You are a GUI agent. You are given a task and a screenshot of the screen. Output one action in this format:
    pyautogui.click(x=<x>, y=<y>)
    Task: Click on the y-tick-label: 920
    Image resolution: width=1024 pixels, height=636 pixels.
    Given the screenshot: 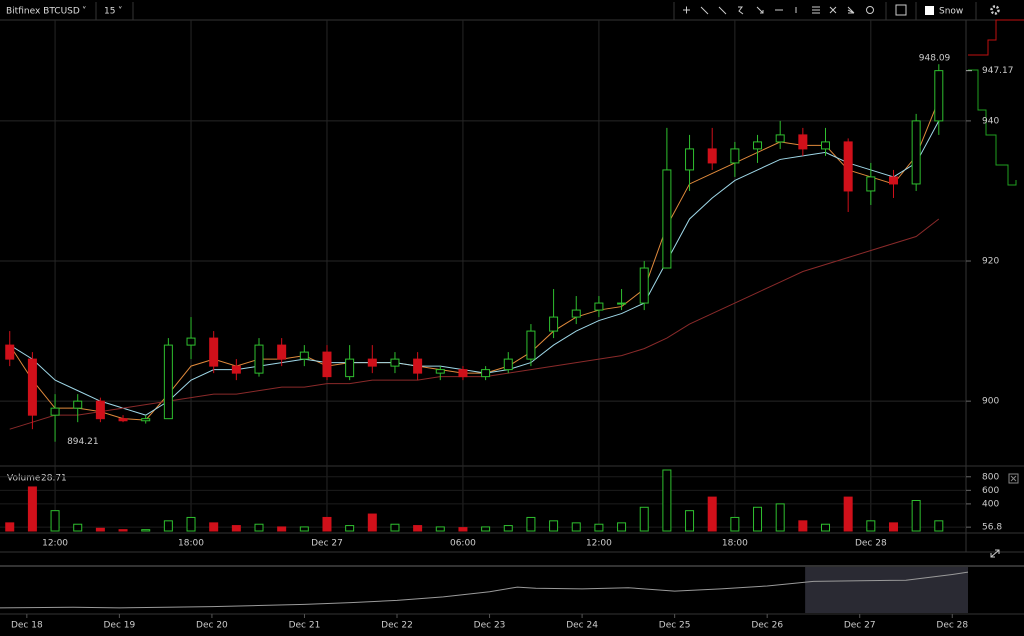 What is the action you would take?
    pyautogui.click(x=990, y=262)
    